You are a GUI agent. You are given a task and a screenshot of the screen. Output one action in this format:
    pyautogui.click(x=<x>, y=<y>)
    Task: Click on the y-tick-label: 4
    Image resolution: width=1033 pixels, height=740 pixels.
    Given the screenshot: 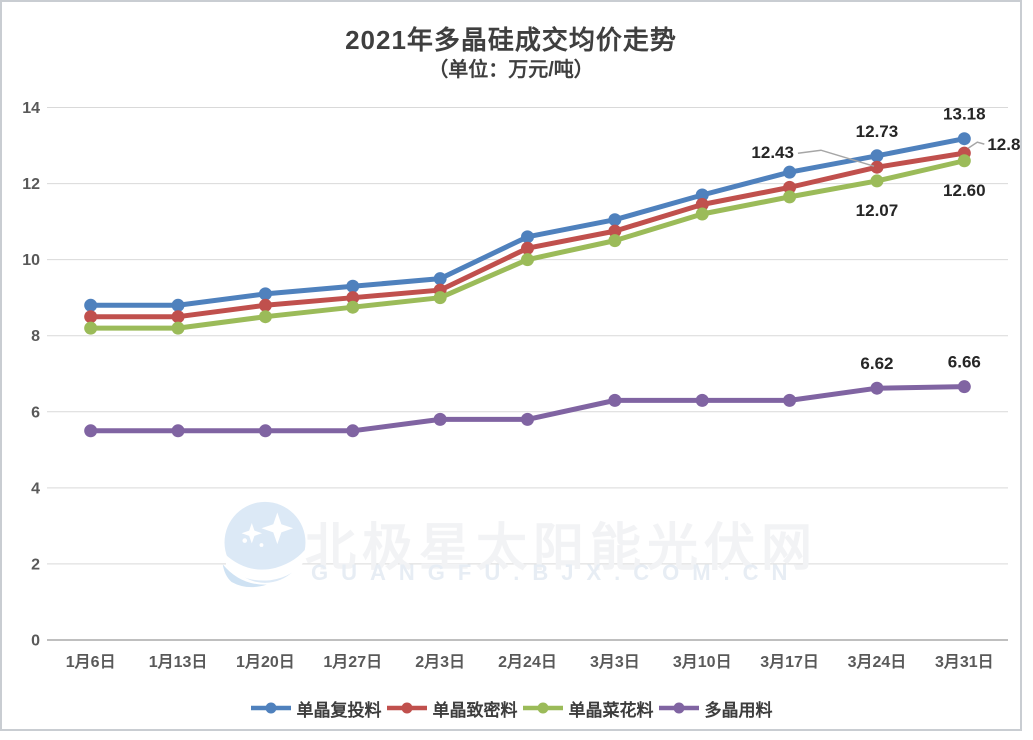 What is the action you would take?
    pyautogui.click(x=35, y=488)
    